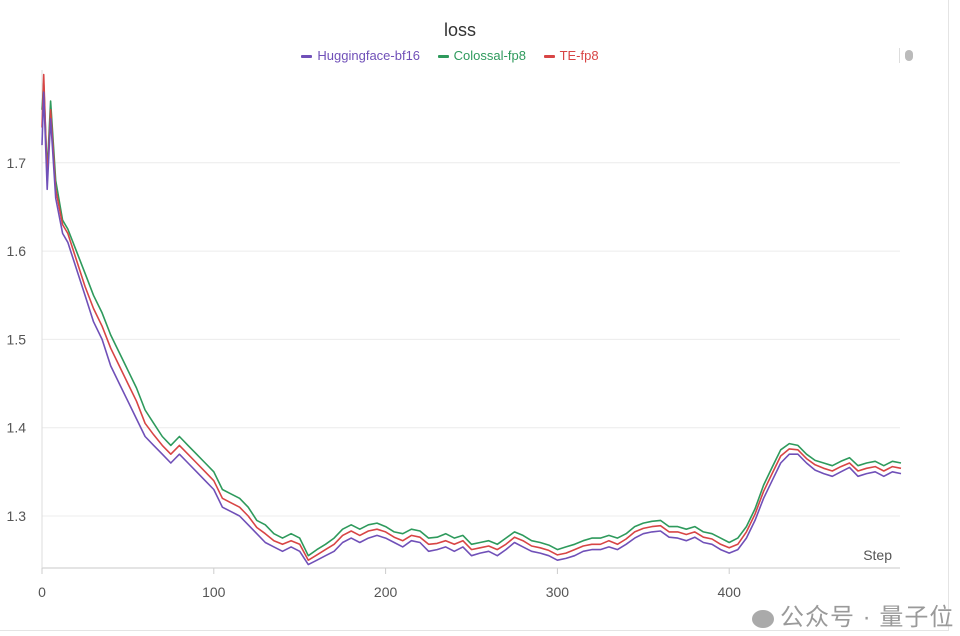  What do you see at coordinates (17, 163) in the screenshot?
I see `y-tick-label: 1.7` at bounding box center [17, 163].